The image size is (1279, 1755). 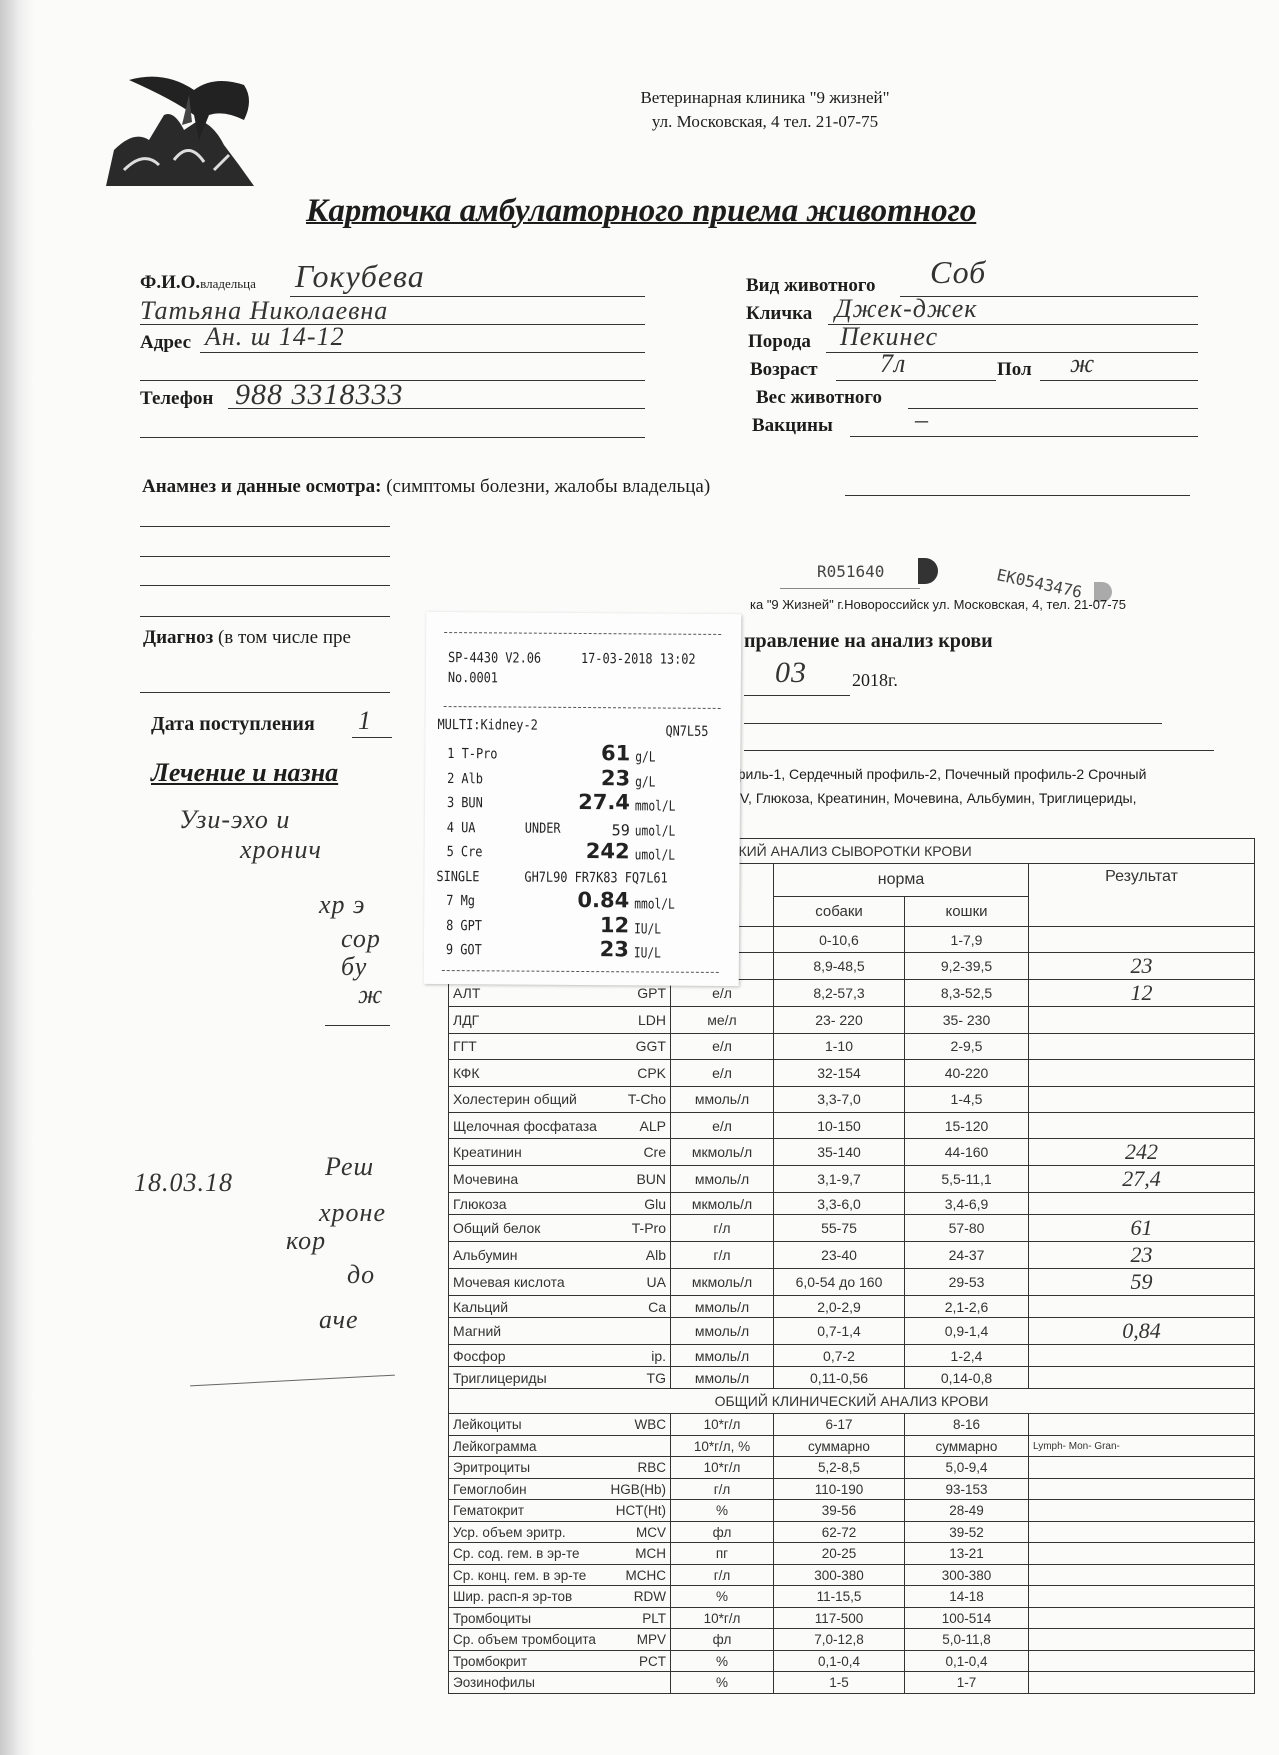 I want to click on test-code: RBC, so click(x=651, y=1468).